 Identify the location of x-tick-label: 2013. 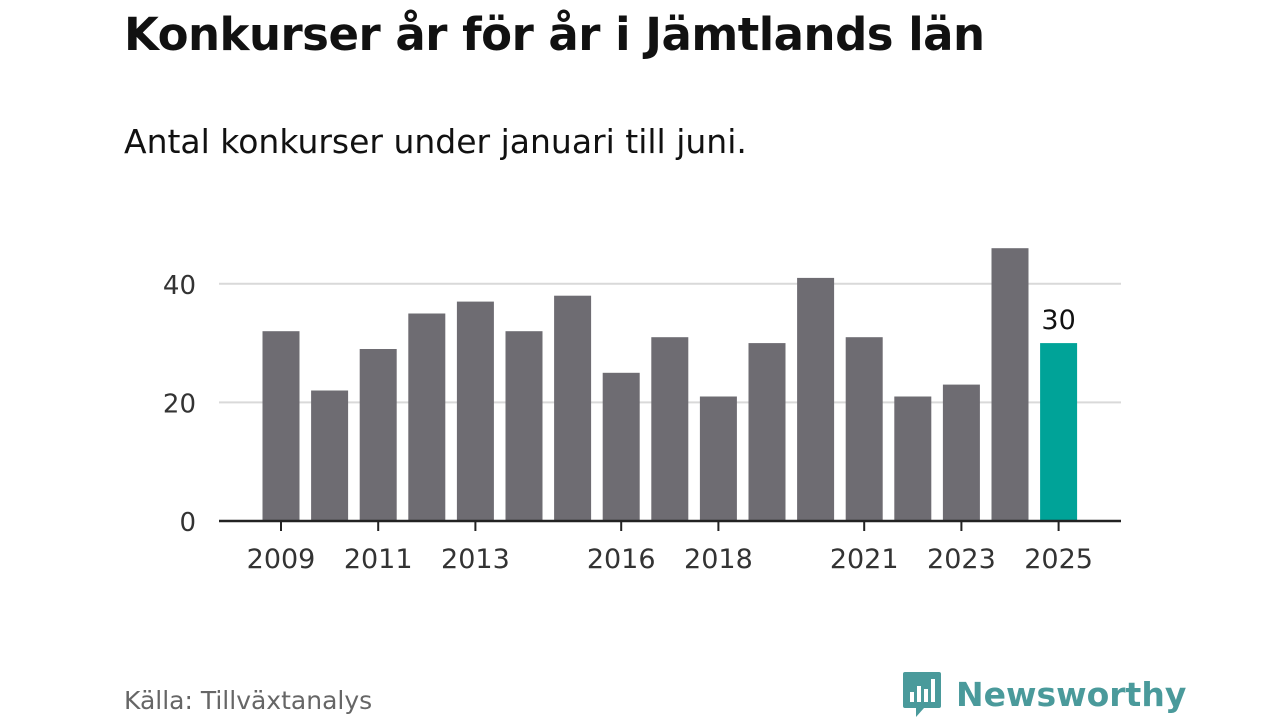
(475, 559).